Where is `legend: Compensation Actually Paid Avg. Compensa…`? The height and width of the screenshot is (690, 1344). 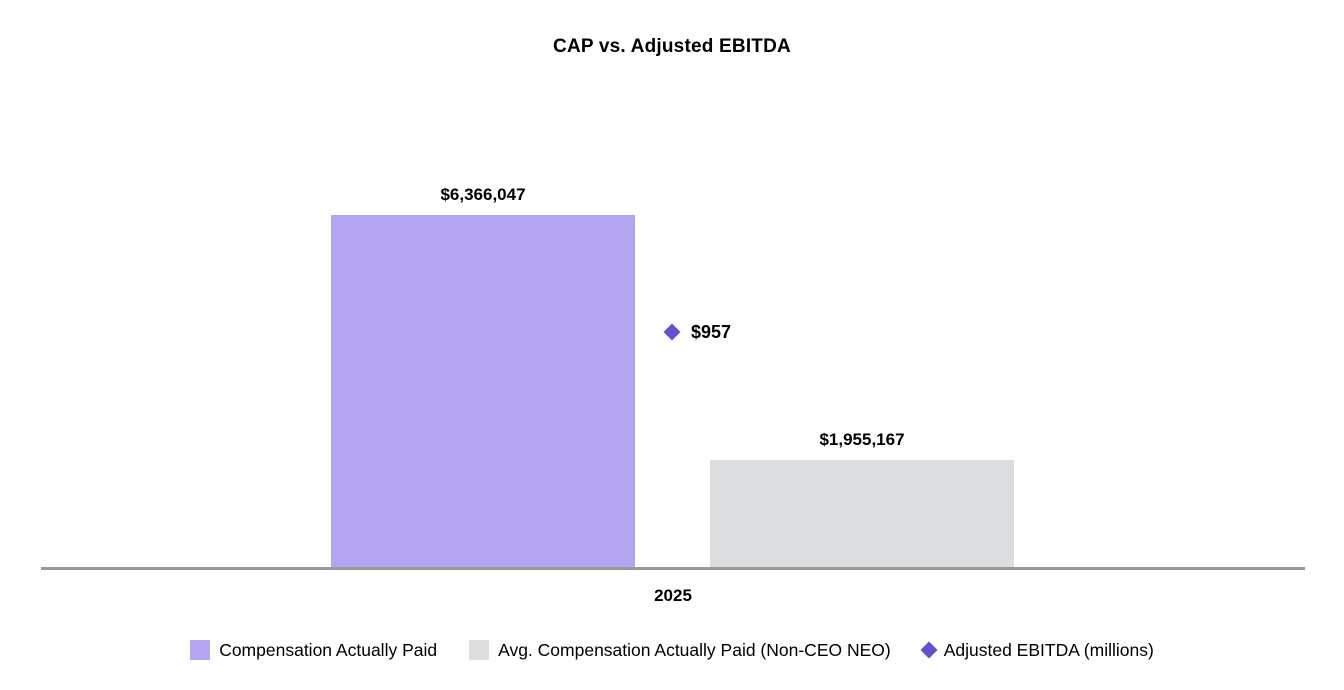 legend: Compensation Actually Paid Avg. Compensa… is located at coordinates (672, 650).